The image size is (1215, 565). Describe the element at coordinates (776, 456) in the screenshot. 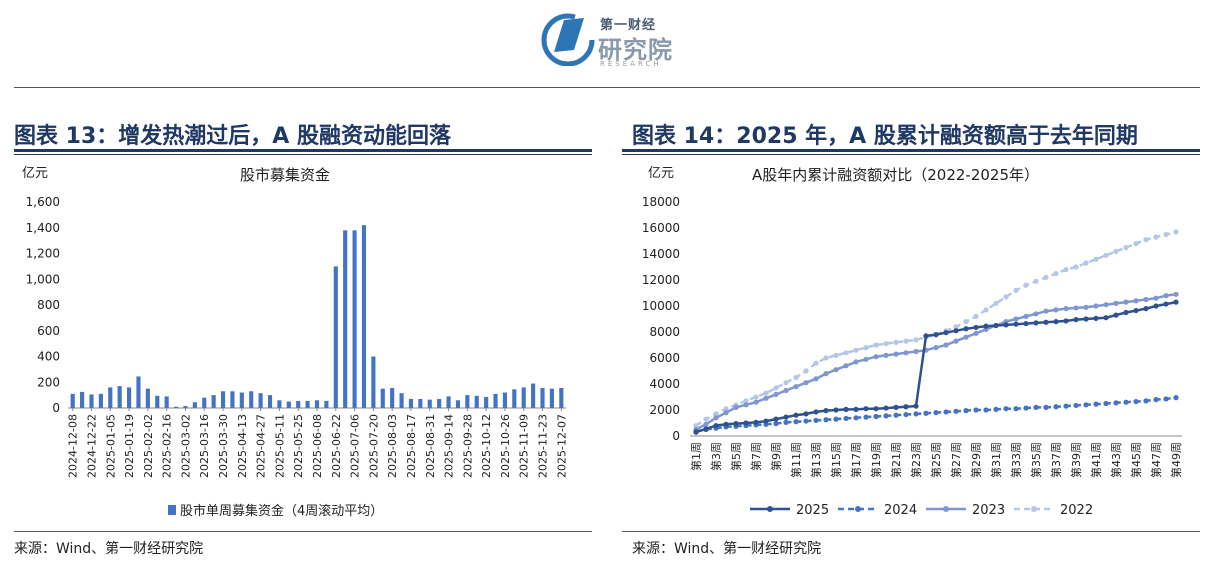

I see `x-tick-label: 第9周` at that location.